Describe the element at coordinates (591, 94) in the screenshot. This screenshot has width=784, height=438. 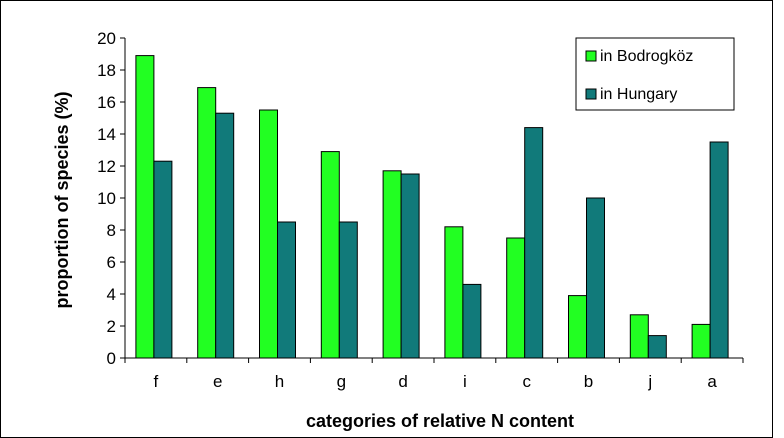
I see `legend-swatch-hungary` at that location.